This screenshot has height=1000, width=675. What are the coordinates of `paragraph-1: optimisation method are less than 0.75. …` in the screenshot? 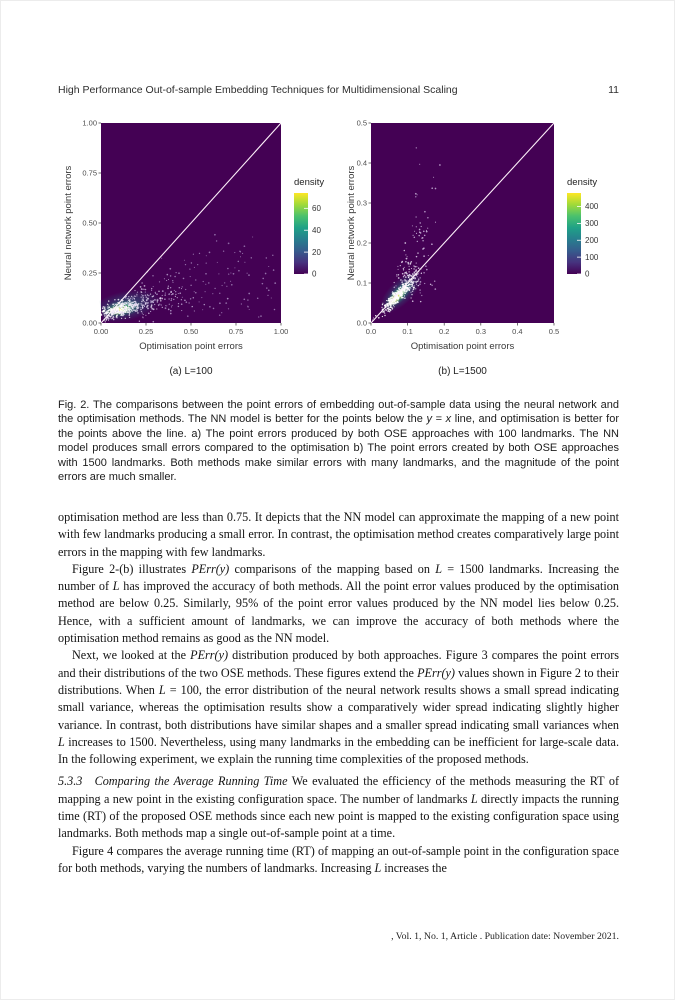 It's located at (338, 534).